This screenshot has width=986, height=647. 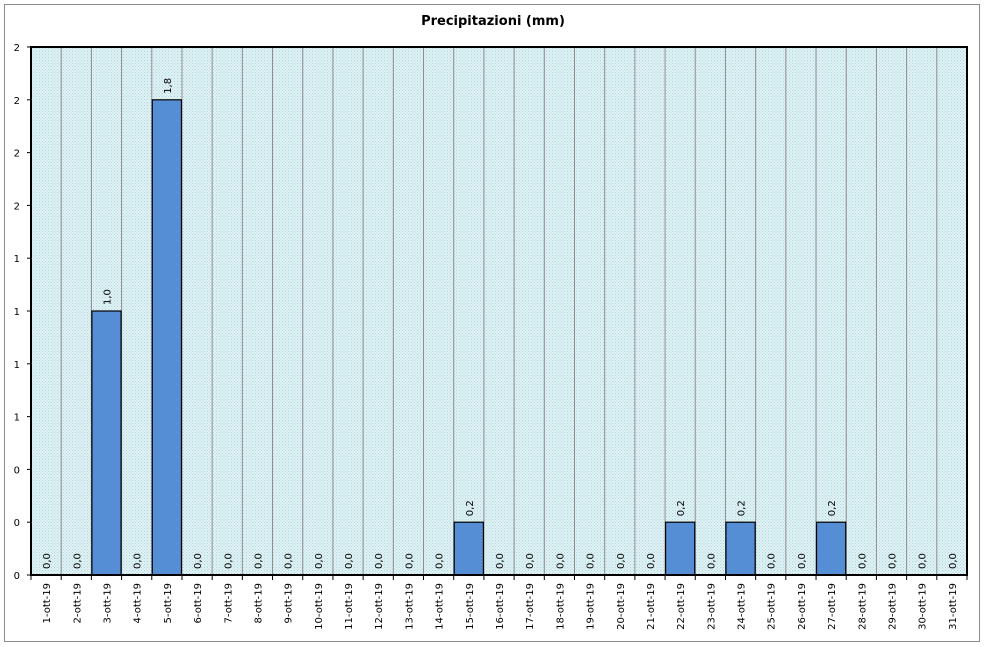 I want to click on x-tick-label: 8-ott-19, so click(x=258, y=603).